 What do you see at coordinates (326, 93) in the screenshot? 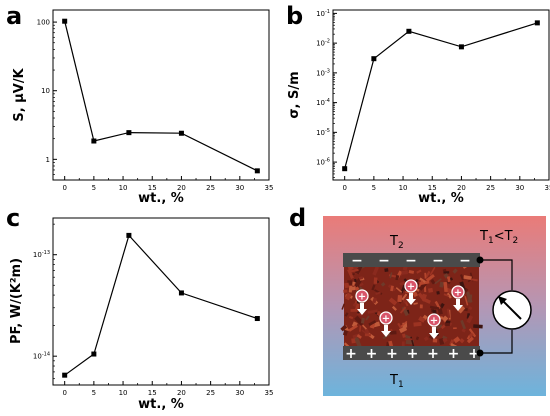
I see `y-ticks-b: 10⁻⁶ 10⁻⁵ 10⁻⁴ 10⁻³ 10⁻² 10⁻¹` at bounding box center [326, 93].